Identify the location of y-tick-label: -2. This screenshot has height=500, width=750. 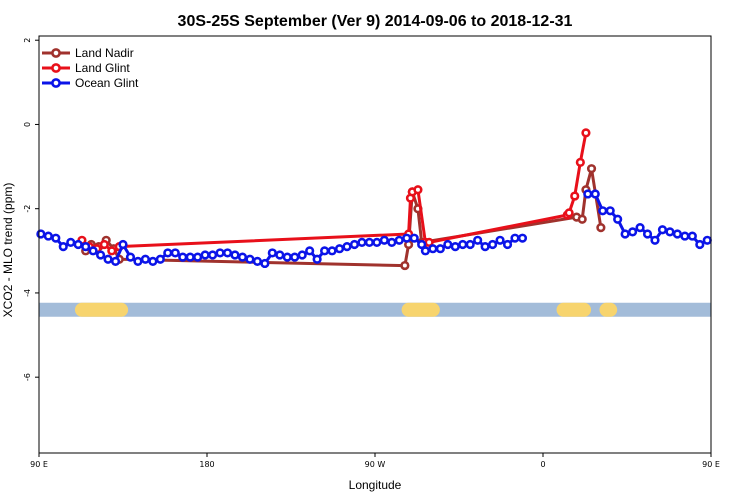
(27, 209).